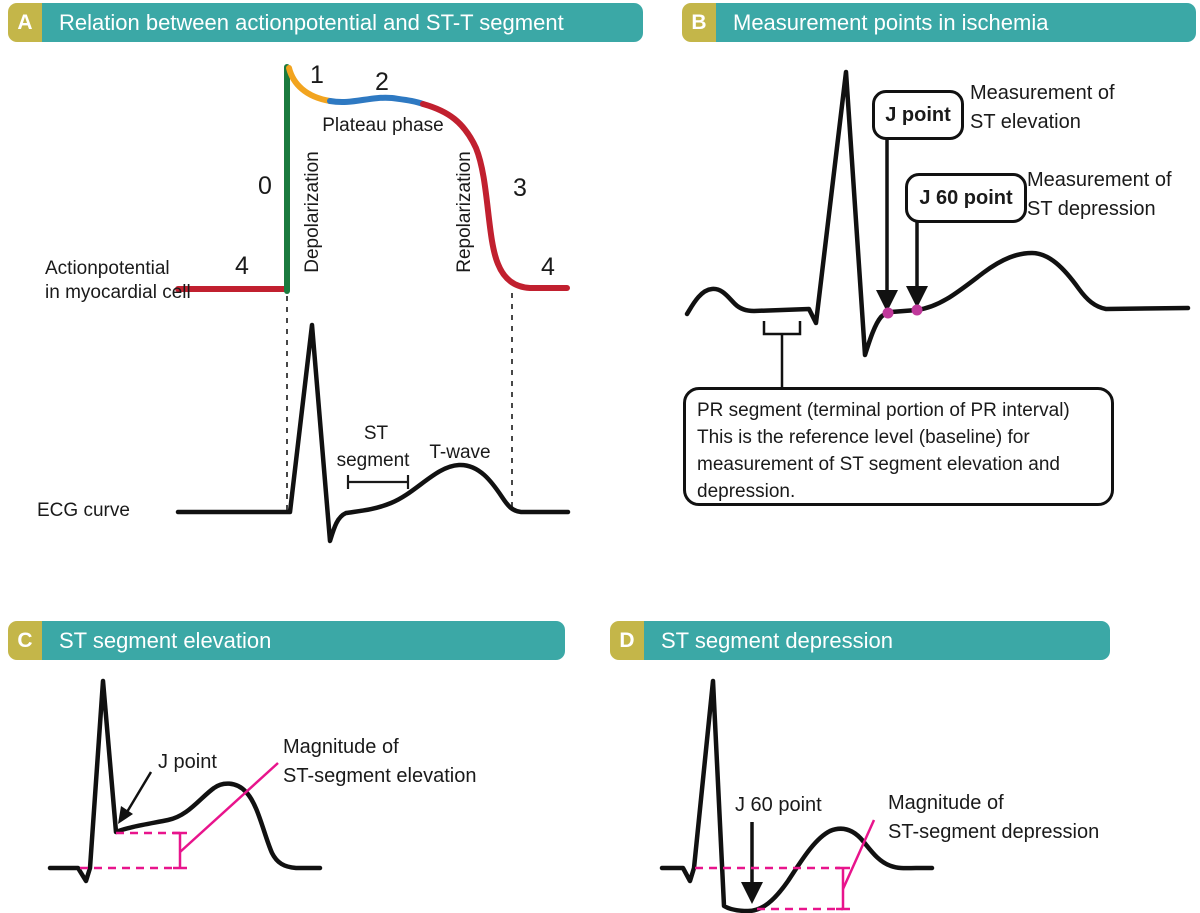  What do you see at coordinates (1042, 108) in the screenshot?
I see `st-elevation-note: Measurement of ST elevation` at bounding box center [1042, 108].